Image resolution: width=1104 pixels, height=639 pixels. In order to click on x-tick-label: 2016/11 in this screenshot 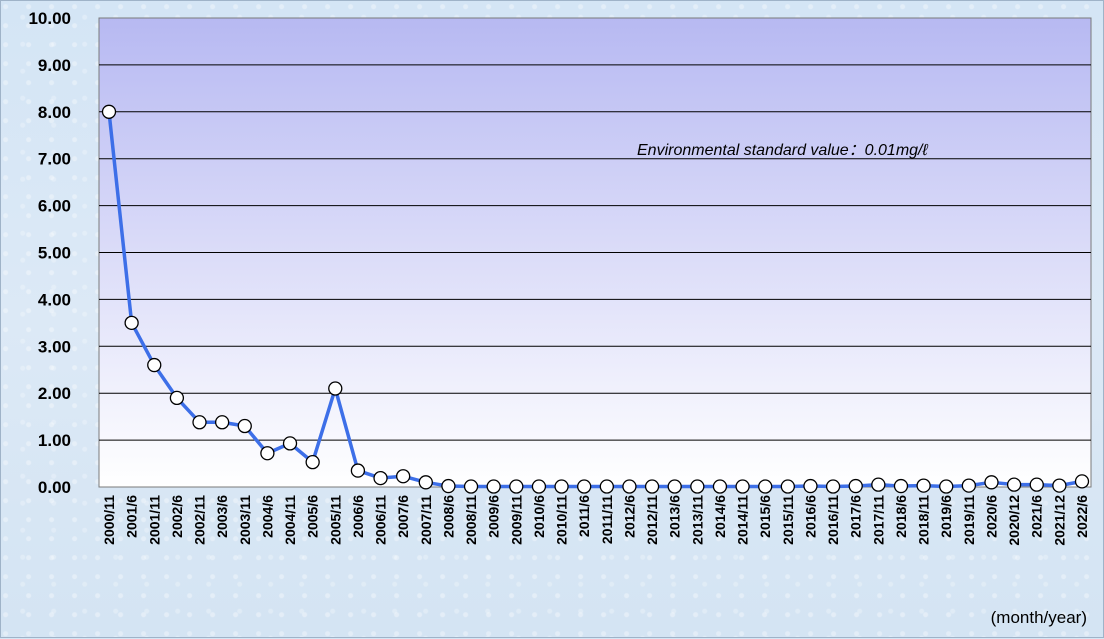, I will do `click(833, 520)`.